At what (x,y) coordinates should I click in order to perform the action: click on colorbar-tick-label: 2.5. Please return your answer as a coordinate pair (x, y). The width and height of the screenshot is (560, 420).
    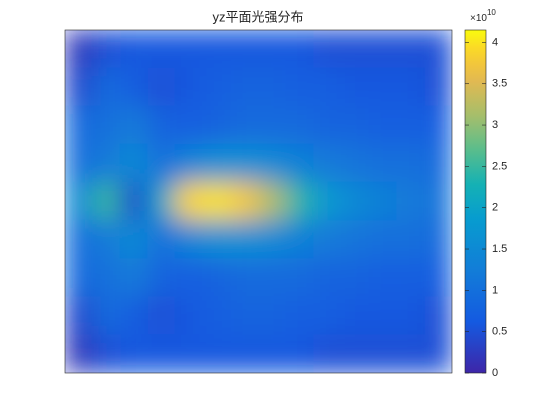
    Looking at the image, I should click on (499, 166).